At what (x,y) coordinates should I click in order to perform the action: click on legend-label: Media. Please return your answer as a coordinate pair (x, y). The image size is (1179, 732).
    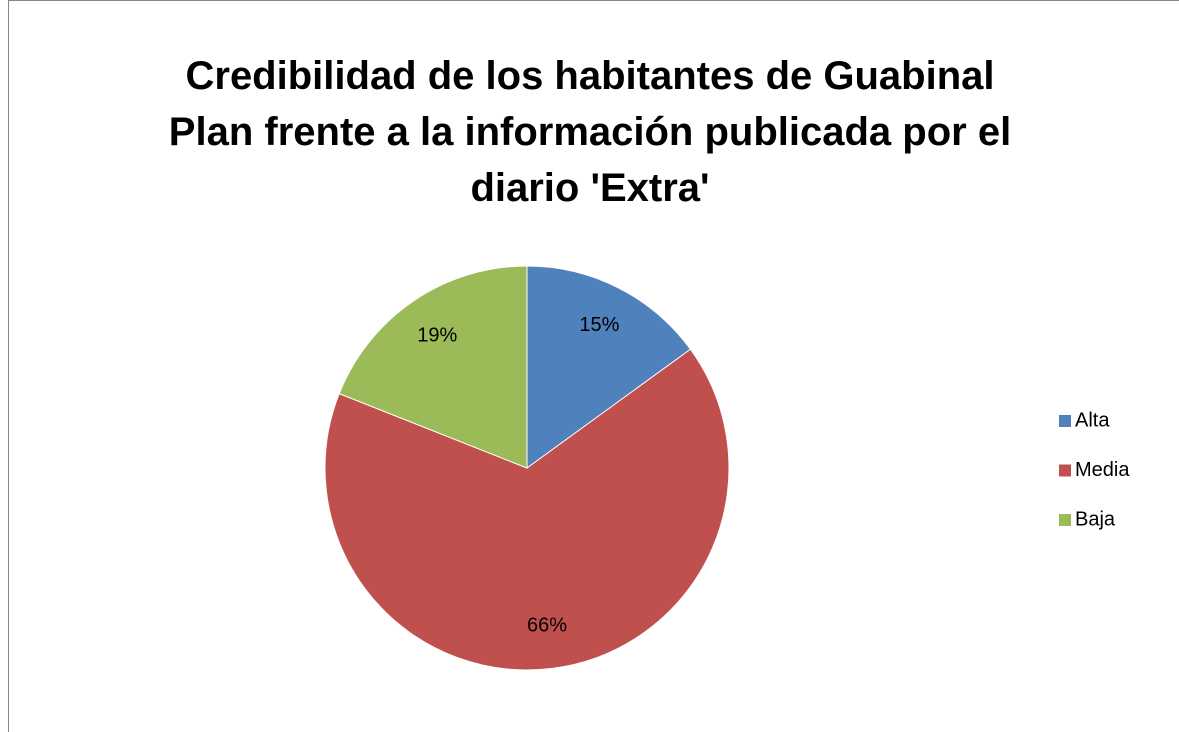
    Looking at the image, I should click on (1102, 470).